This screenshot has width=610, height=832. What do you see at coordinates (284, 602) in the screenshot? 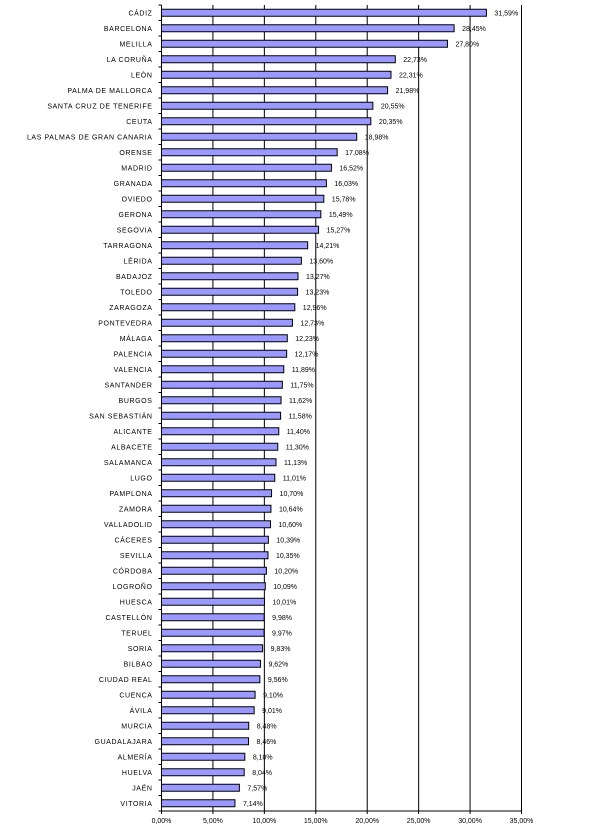
I see `value-label: 10,01%` at bounding box center [284, 602].